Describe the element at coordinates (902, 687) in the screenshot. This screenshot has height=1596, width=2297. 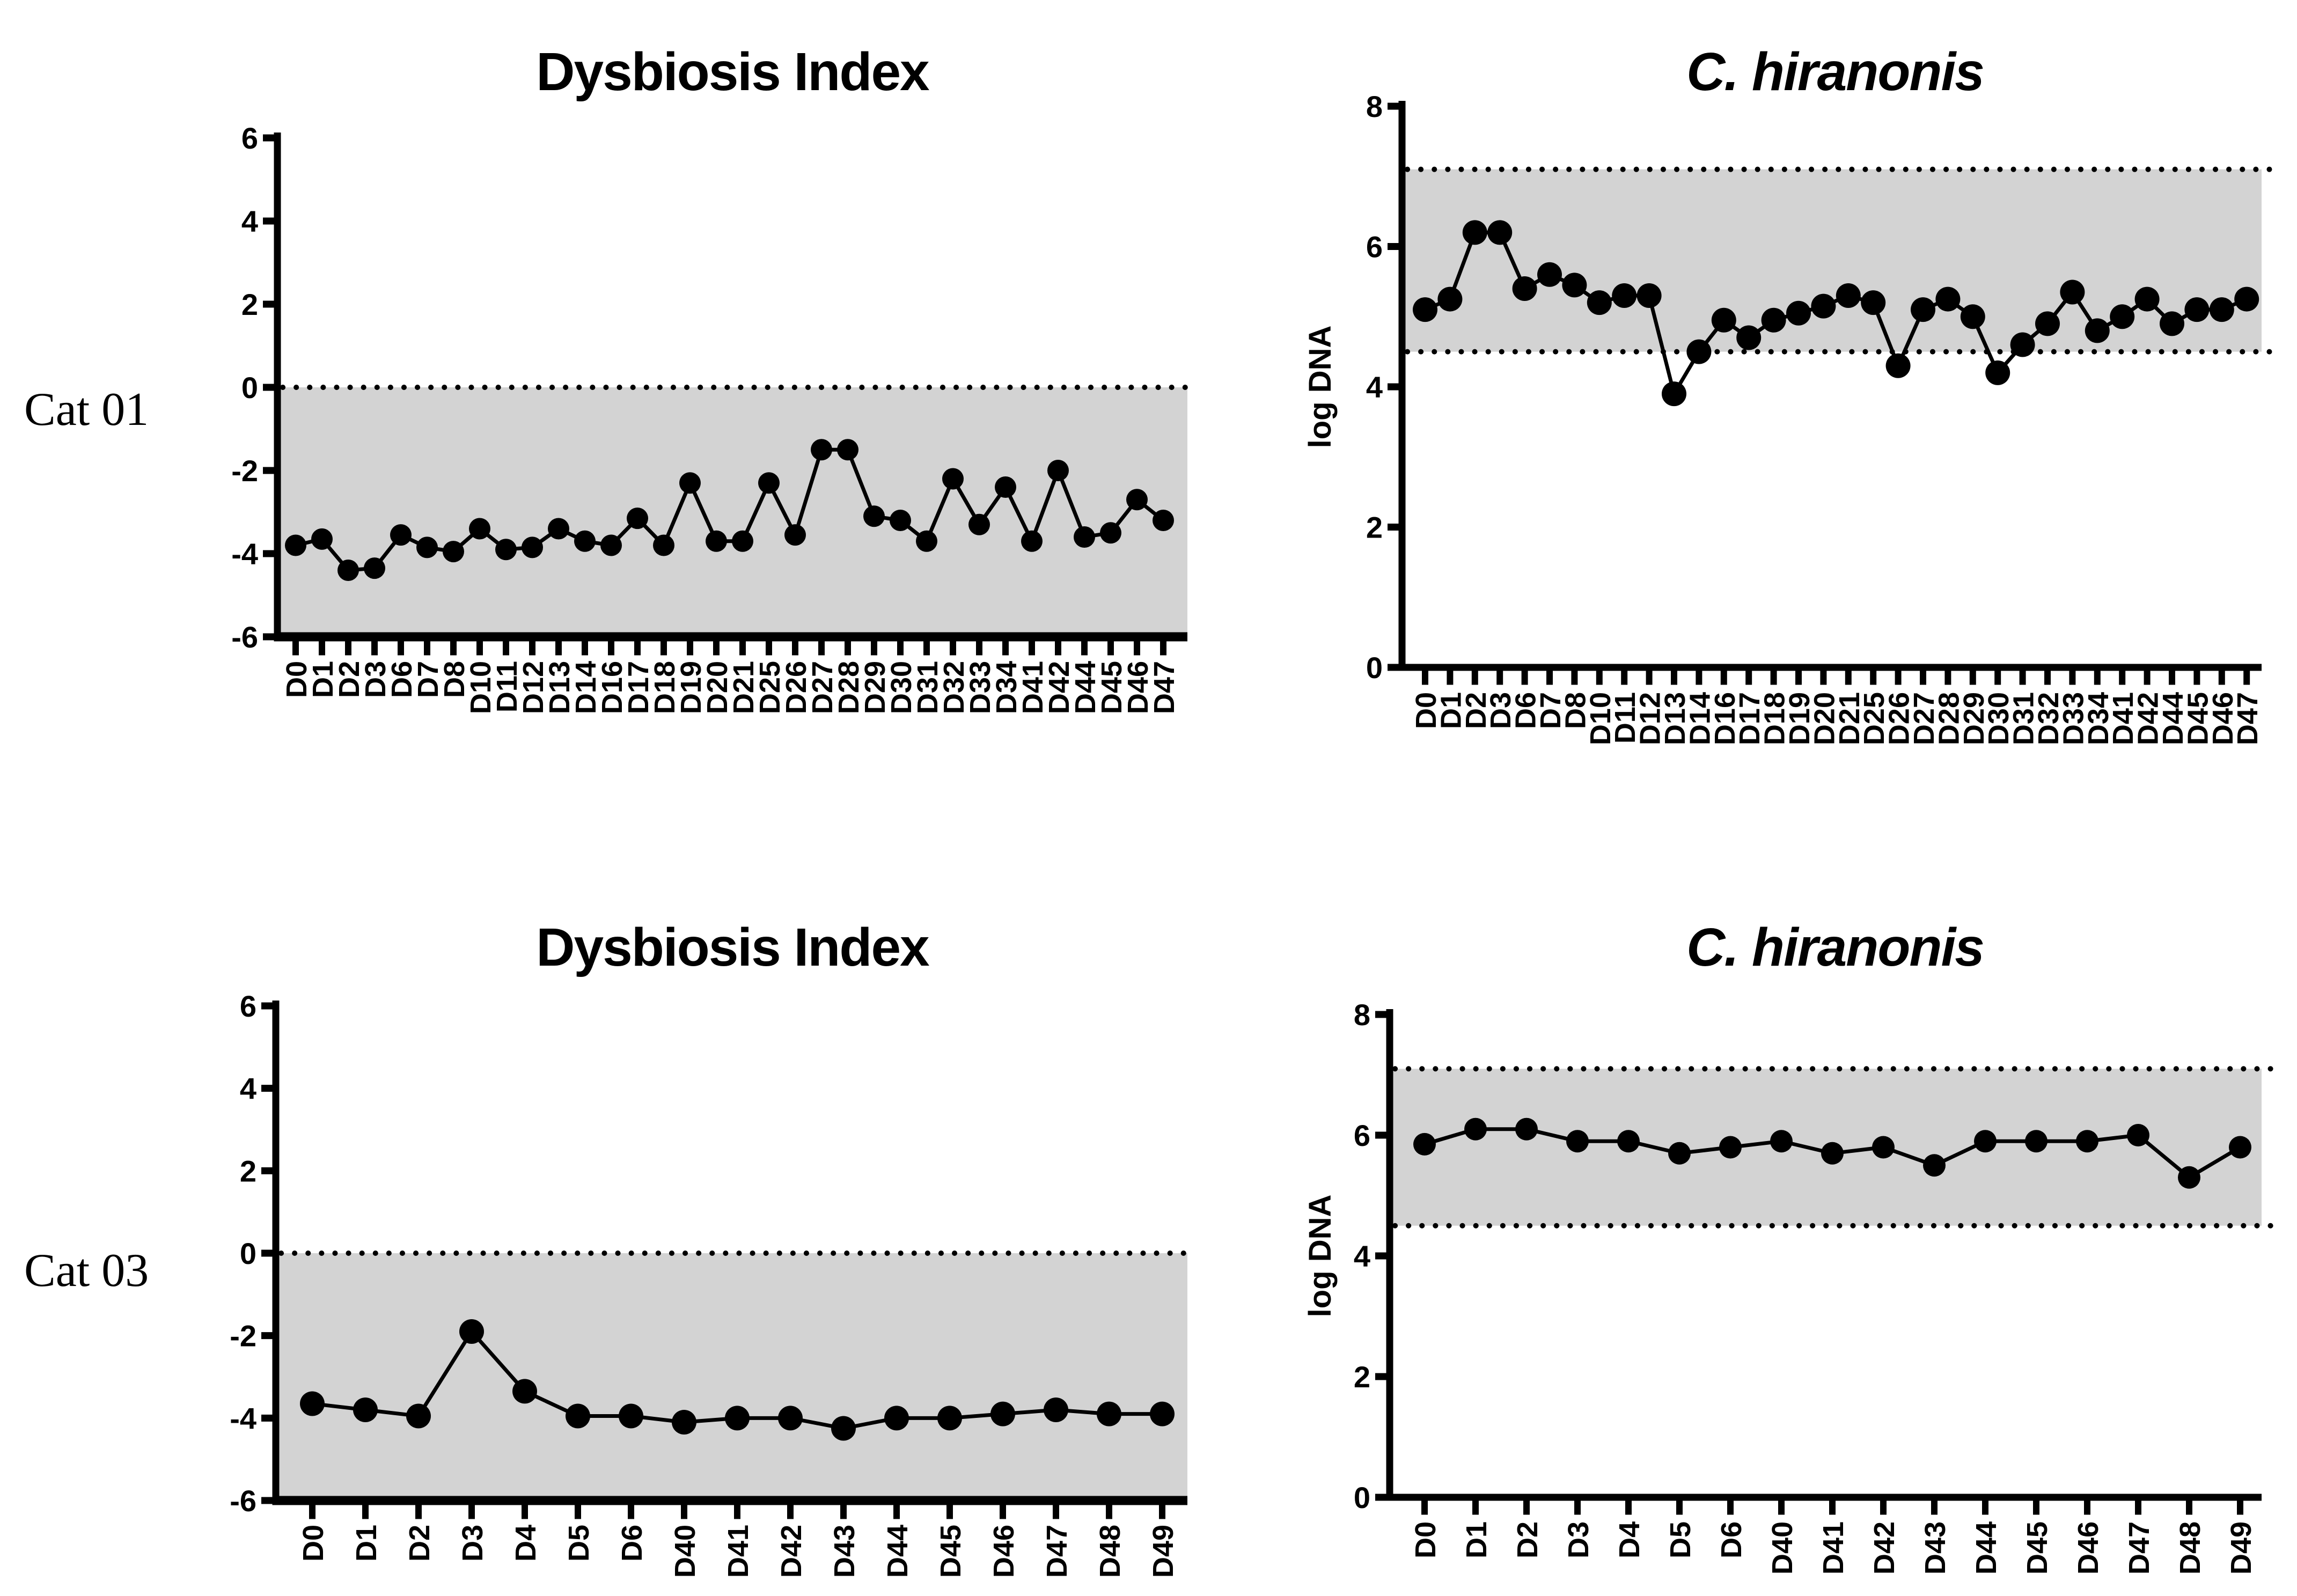
I see `x-tick-label: D30` at that location.